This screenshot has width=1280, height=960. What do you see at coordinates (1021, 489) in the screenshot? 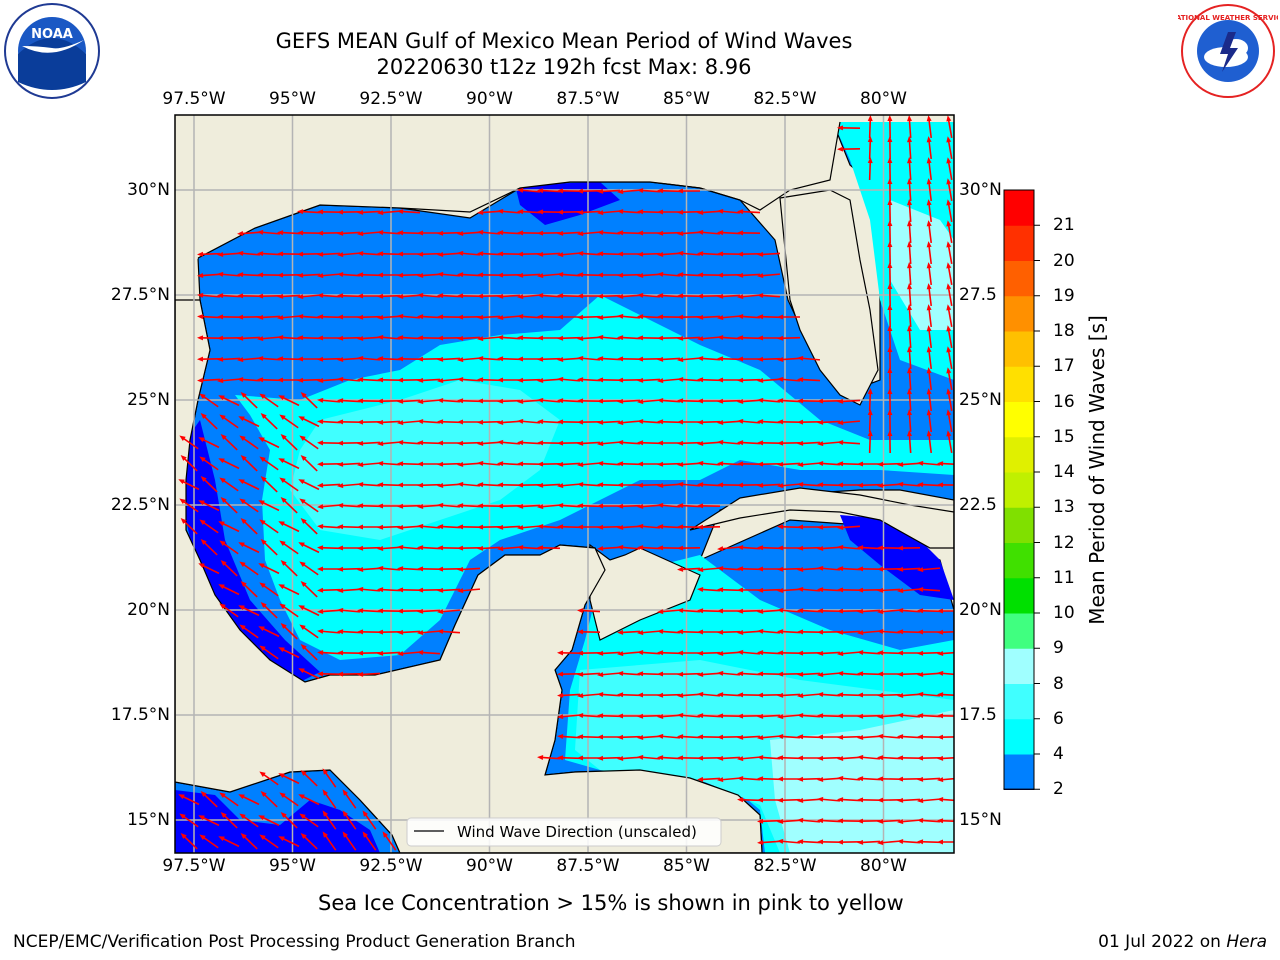
I see `colorbar` at bounding box center [1021, 489].